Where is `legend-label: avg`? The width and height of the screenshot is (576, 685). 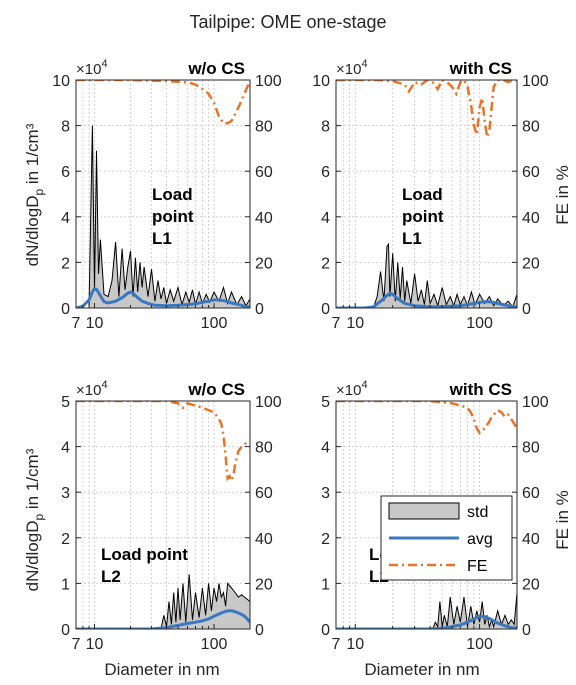
legend-label: avg is located at coordinates (480, 539).